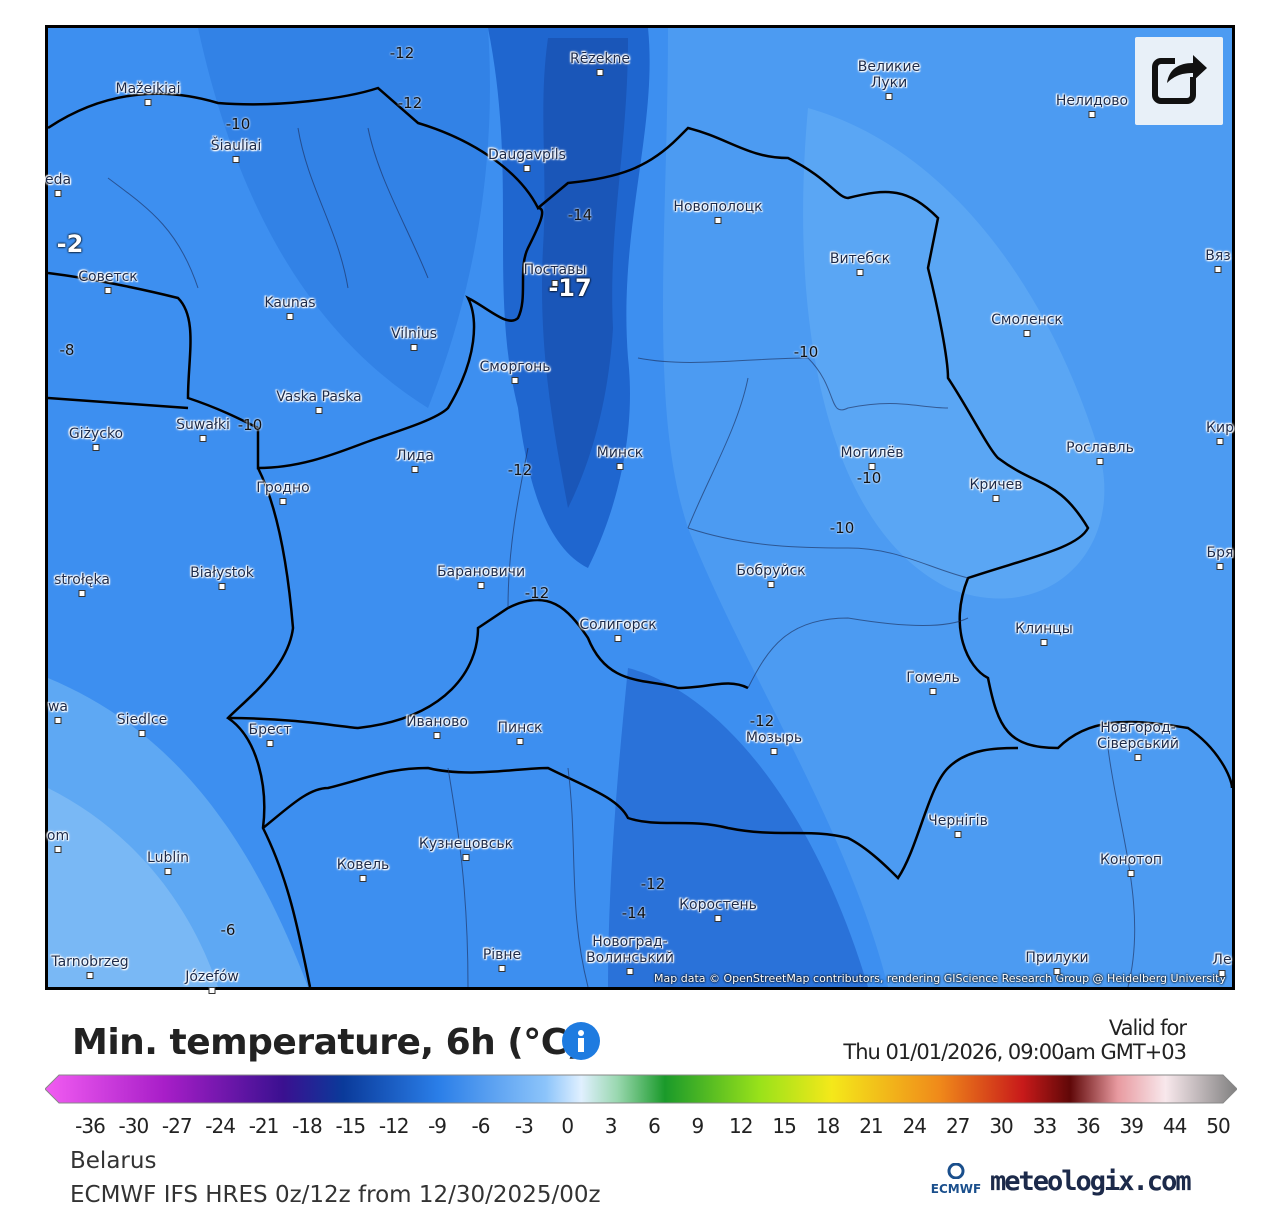 The height and width of the screenshot is (1210, 1280). What do you see at coordinates (871, 1126) in the screenshot?
I see `color-bar-tick: 21` at bounding box center [871, 1126].